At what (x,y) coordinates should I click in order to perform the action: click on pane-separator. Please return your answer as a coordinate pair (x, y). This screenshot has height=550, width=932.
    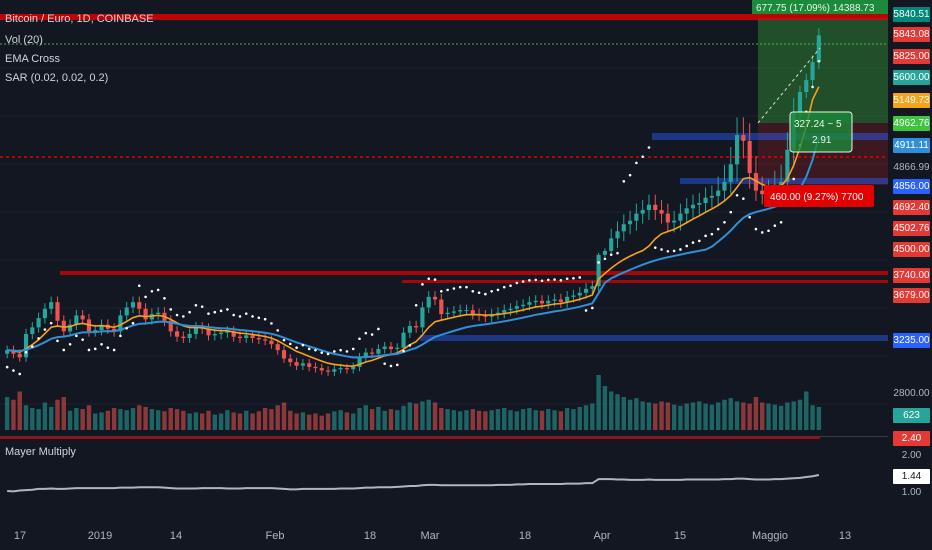
    Looking at the image, I should click on (444, 436).